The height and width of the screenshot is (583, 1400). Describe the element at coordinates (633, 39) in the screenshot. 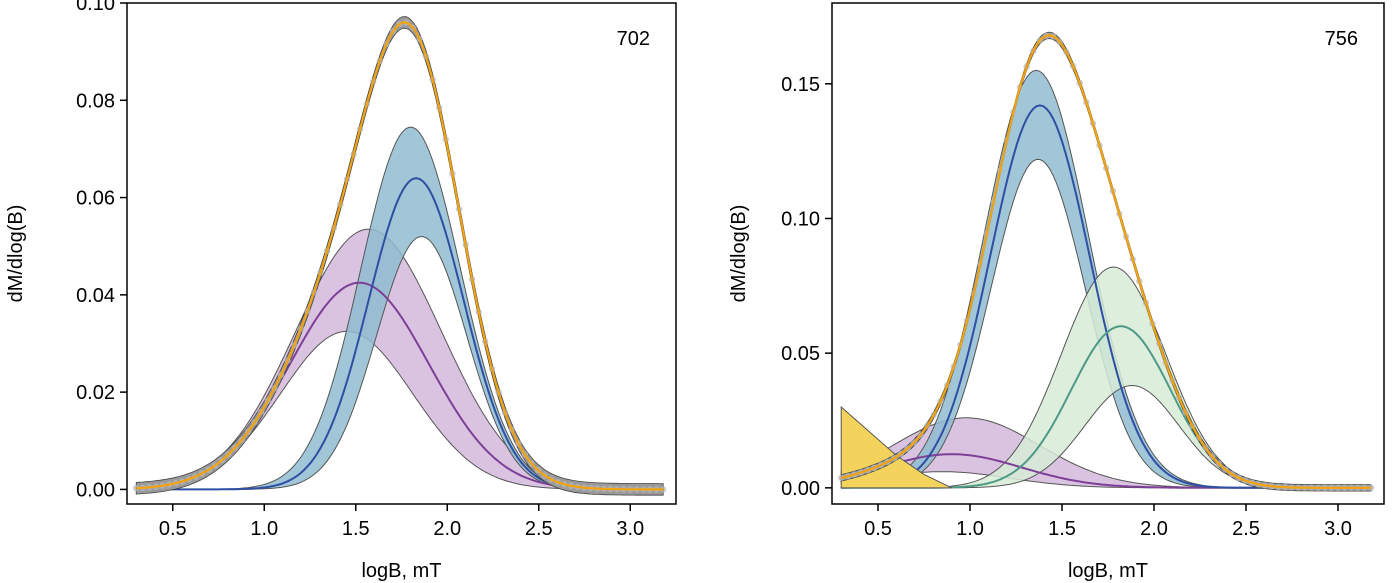

I see `panel-label: 702` at that location.